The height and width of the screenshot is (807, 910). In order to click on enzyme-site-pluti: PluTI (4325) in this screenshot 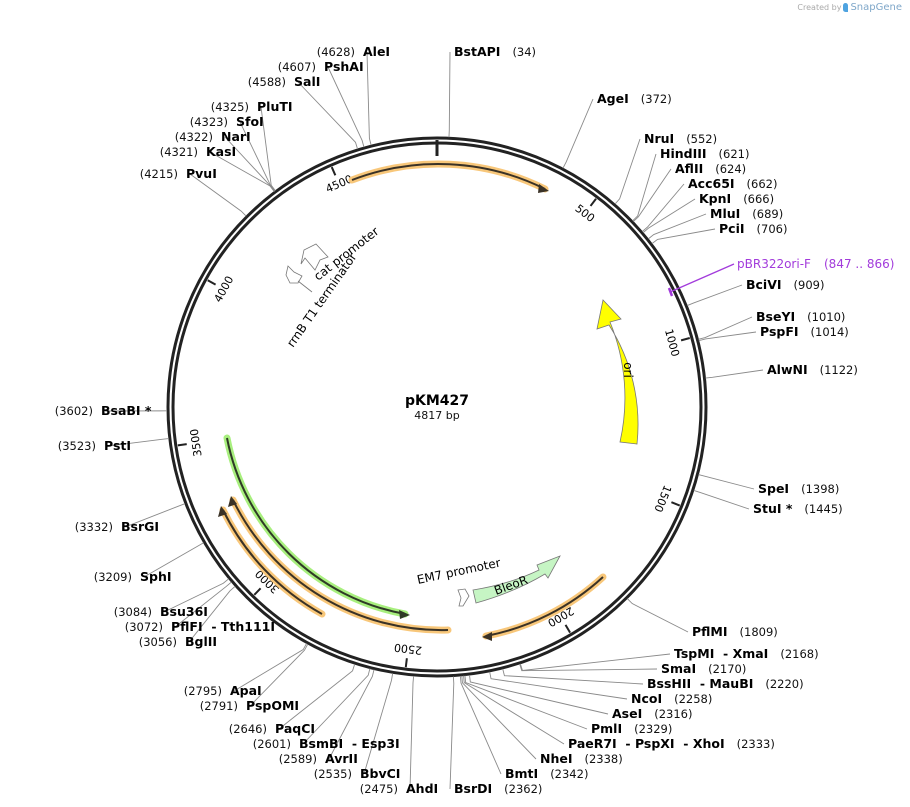, I will do `click(252, 106)`.